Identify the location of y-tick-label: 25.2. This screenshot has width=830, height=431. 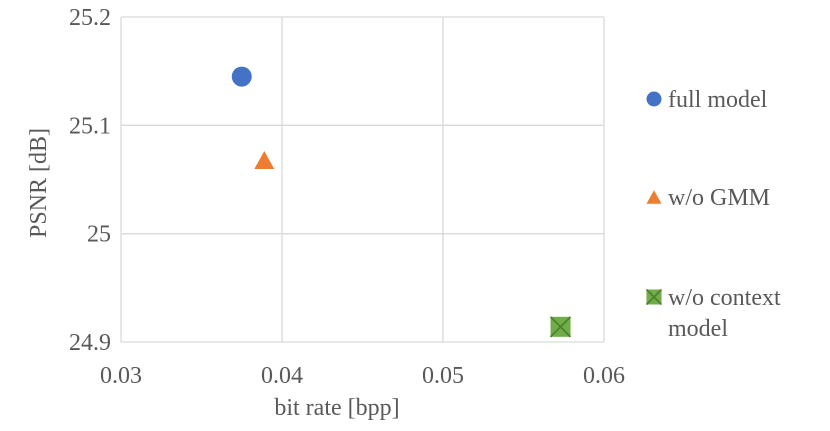
(90, 18).